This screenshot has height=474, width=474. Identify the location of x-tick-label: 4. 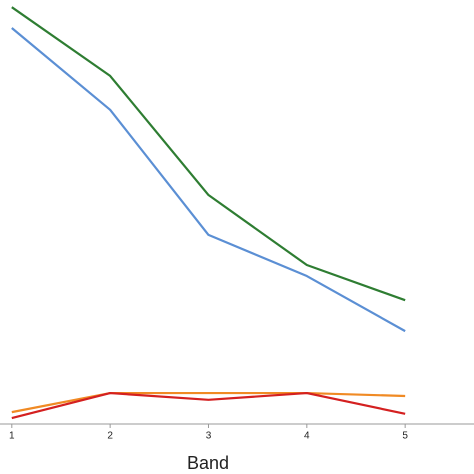
(307, 436).